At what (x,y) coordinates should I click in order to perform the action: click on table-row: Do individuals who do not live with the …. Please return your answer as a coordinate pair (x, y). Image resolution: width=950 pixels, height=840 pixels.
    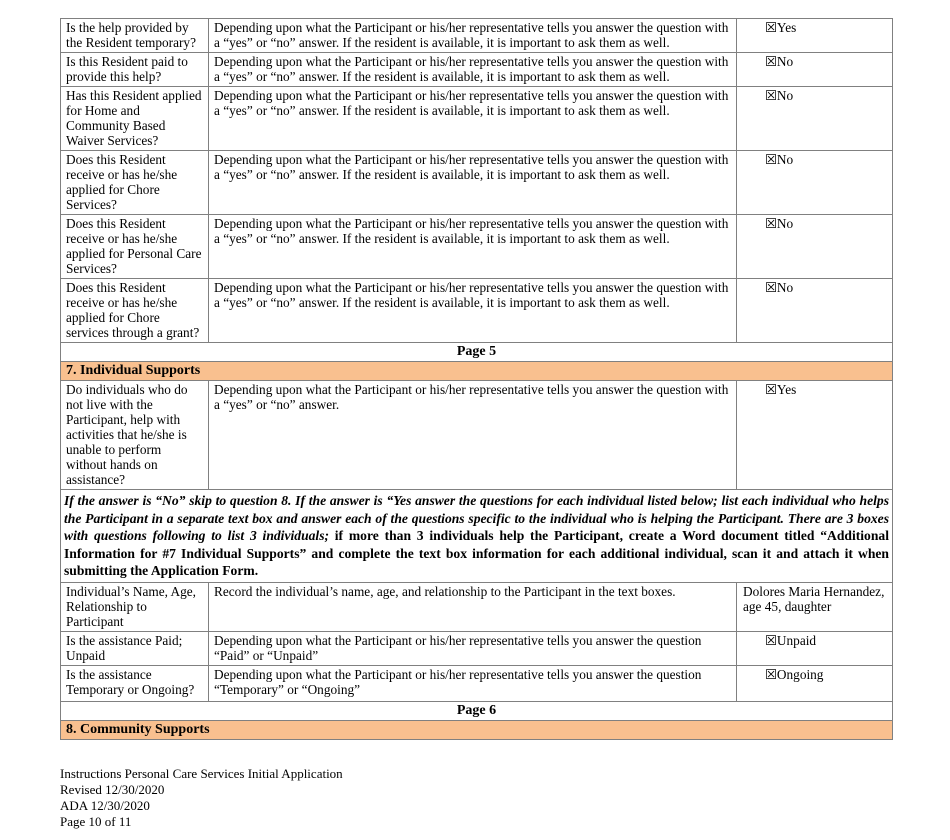
    Looking at the image, I should click on (476, 435).